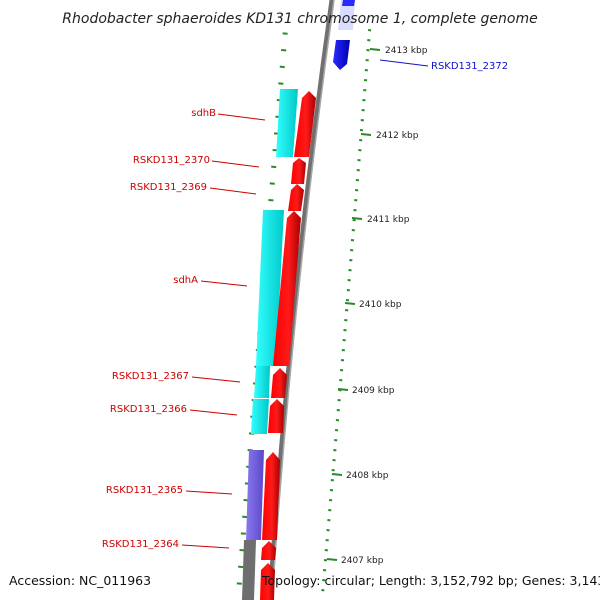 Image resolution: width=600 pixels, height=600 pixels. What do you see at coordinates (348, 3) in the screenshot?
I see `gene-reverse-top-edge` at bounding box center [348, 3].